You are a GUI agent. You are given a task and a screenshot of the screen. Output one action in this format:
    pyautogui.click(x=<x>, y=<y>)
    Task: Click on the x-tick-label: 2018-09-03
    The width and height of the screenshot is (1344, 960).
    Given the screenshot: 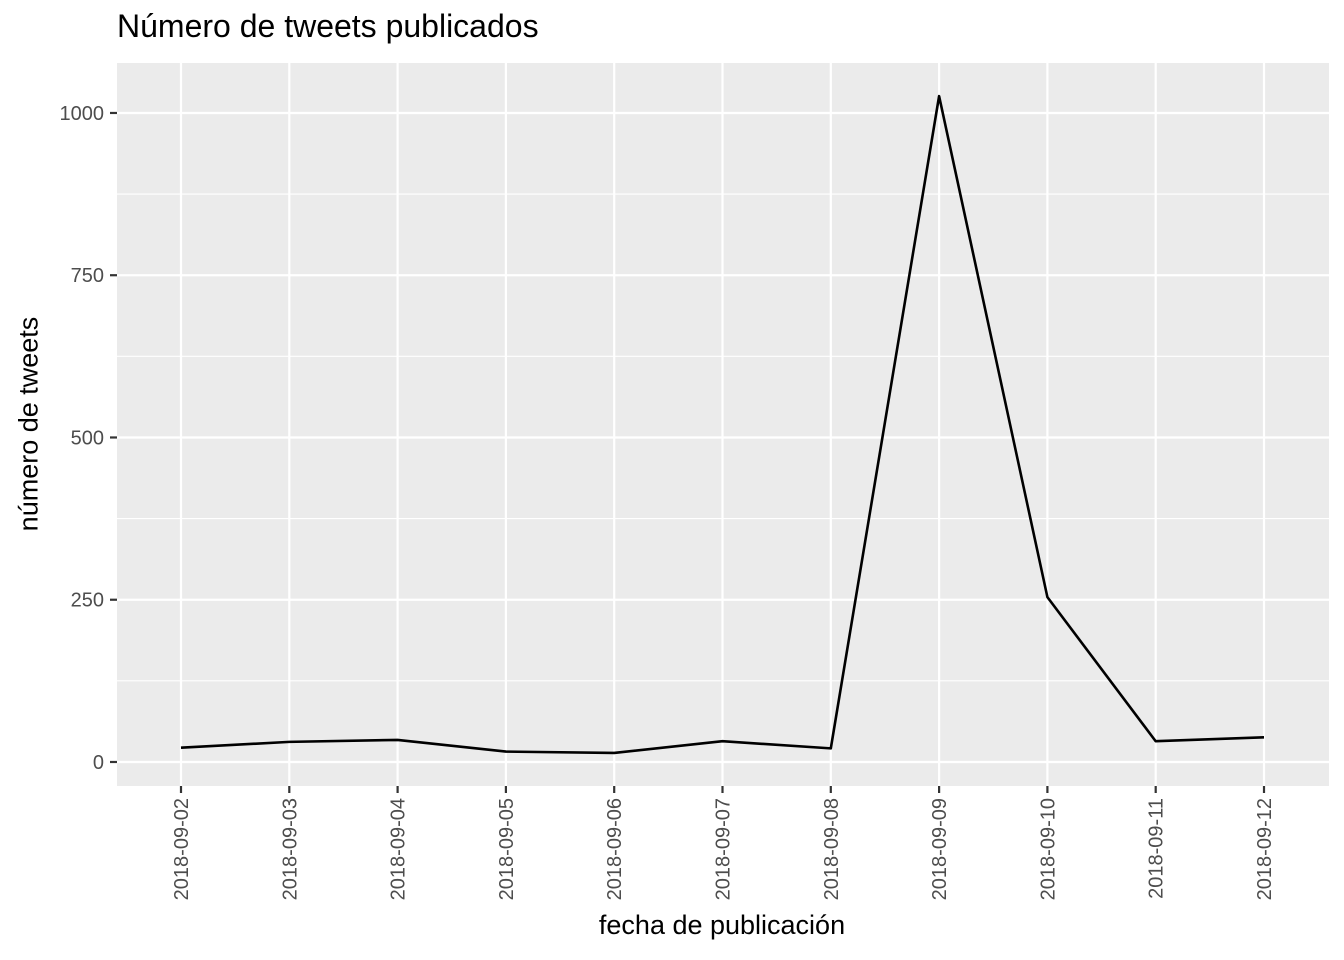 What is the action you would take?
    pyautogui.click(x=290, y=849)
    